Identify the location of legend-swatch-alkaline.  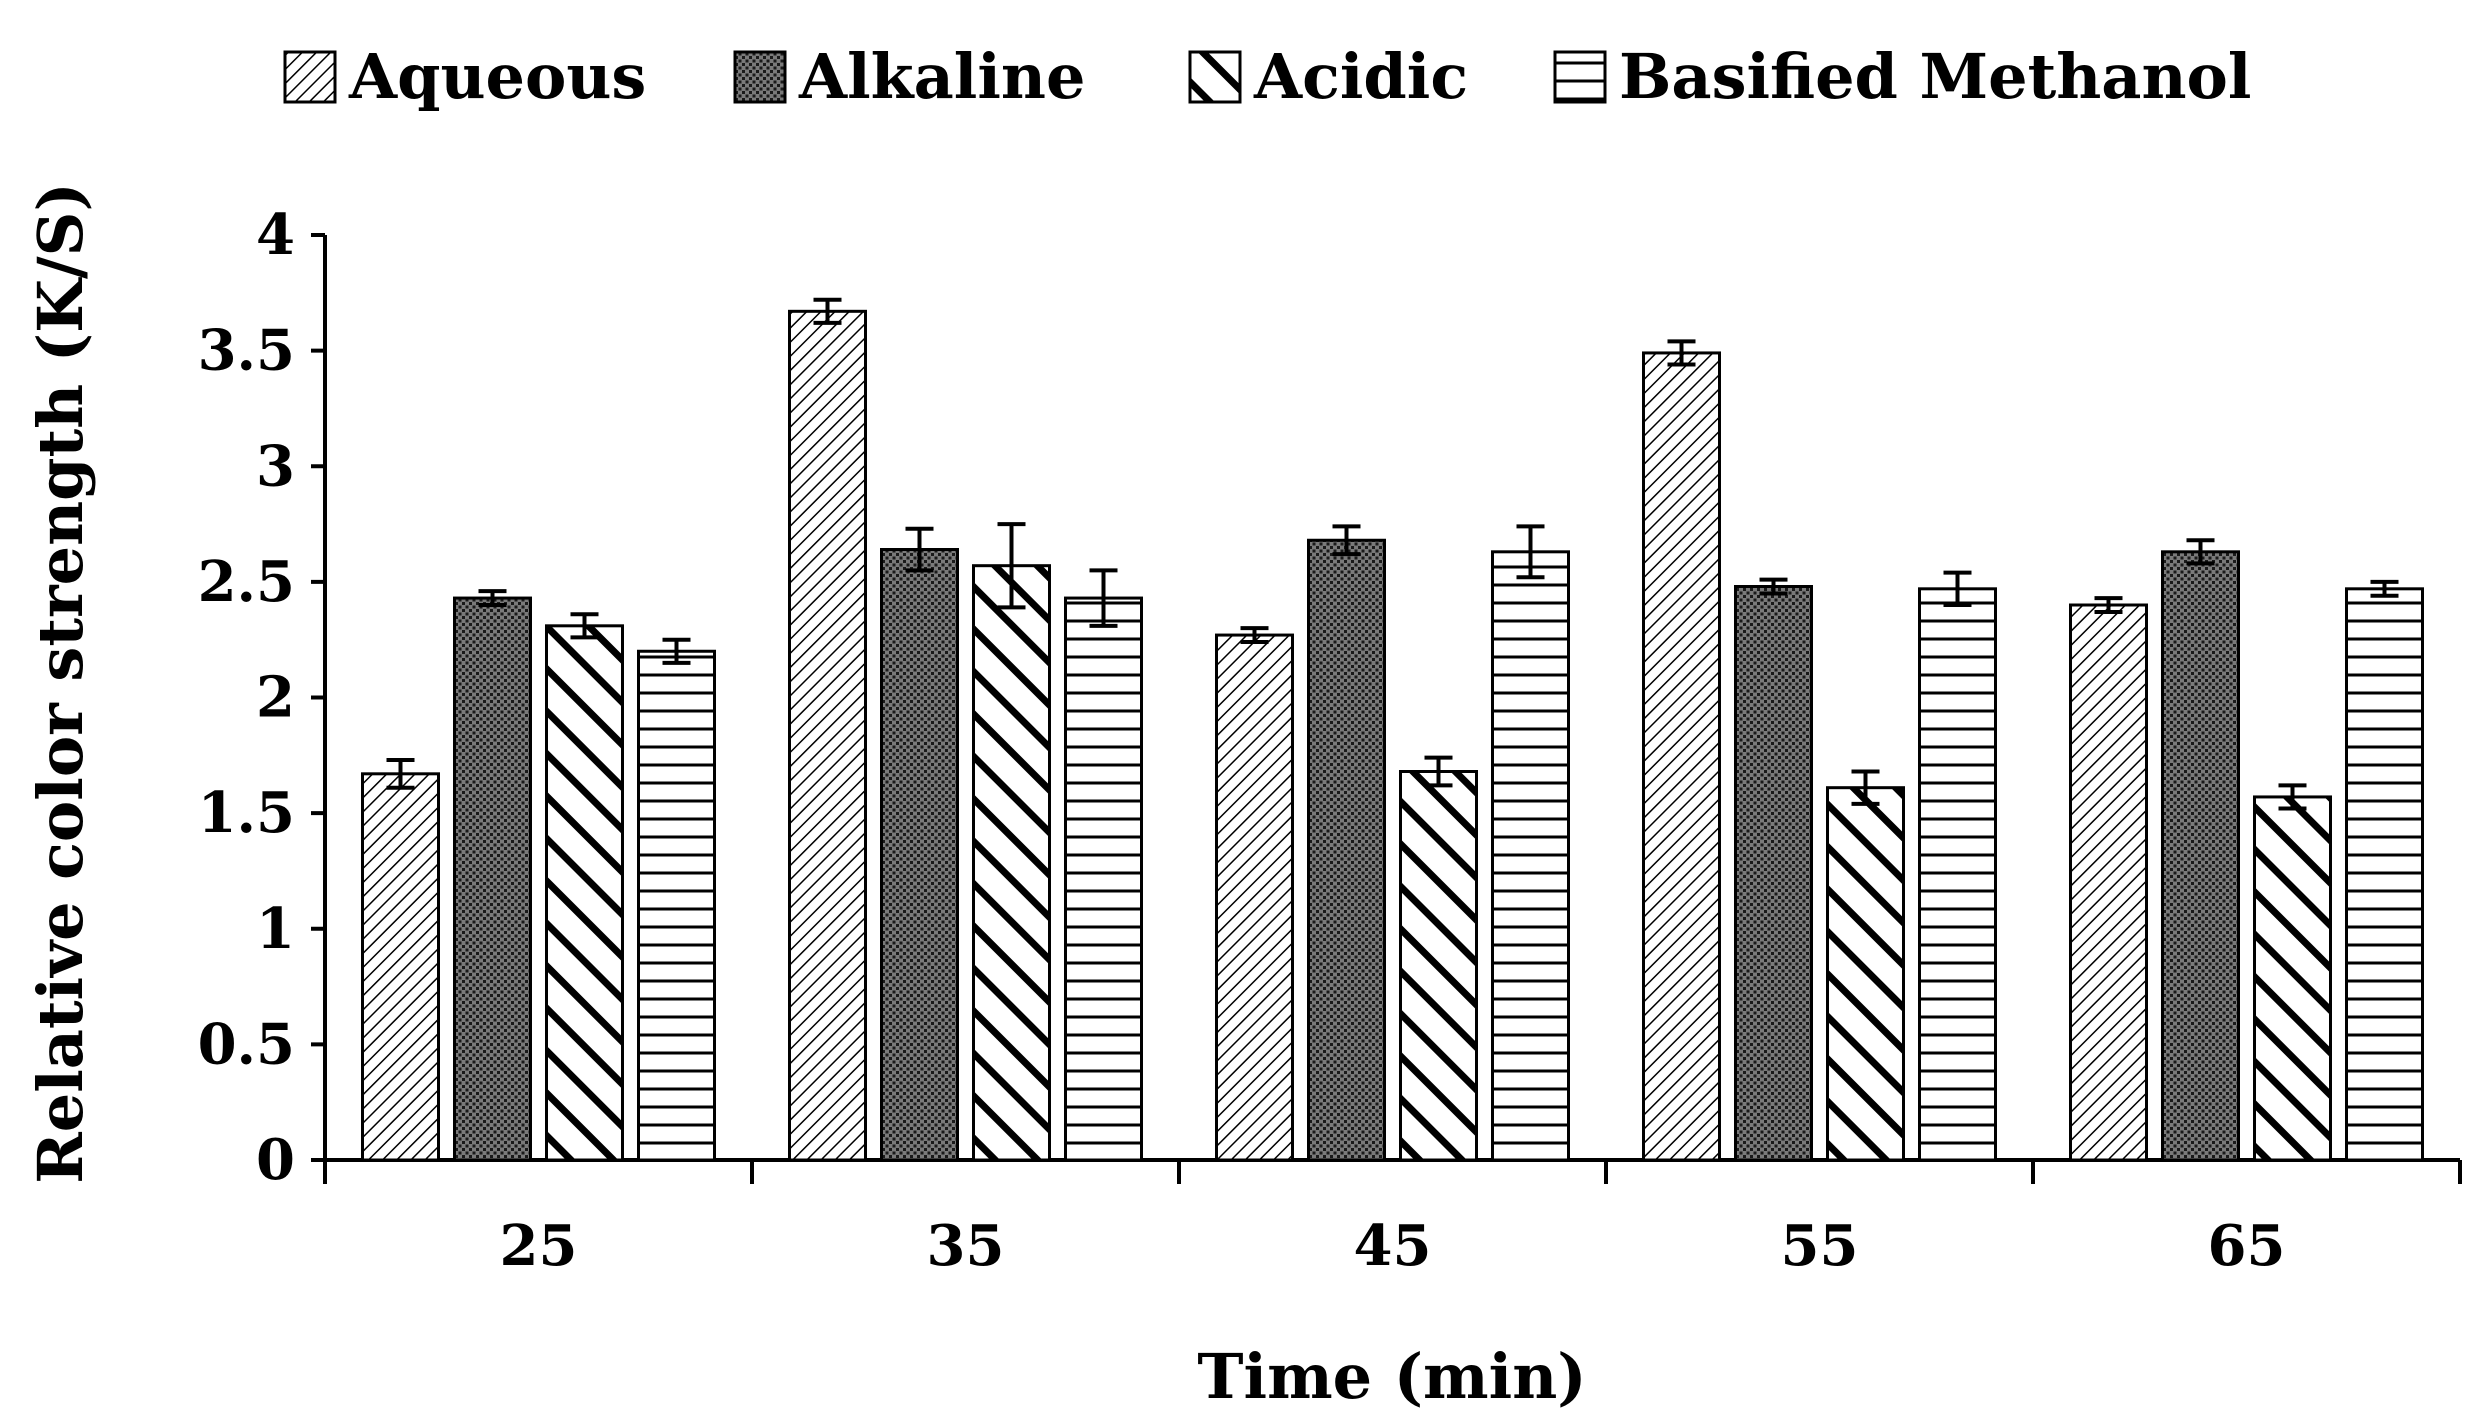
(760, 77).